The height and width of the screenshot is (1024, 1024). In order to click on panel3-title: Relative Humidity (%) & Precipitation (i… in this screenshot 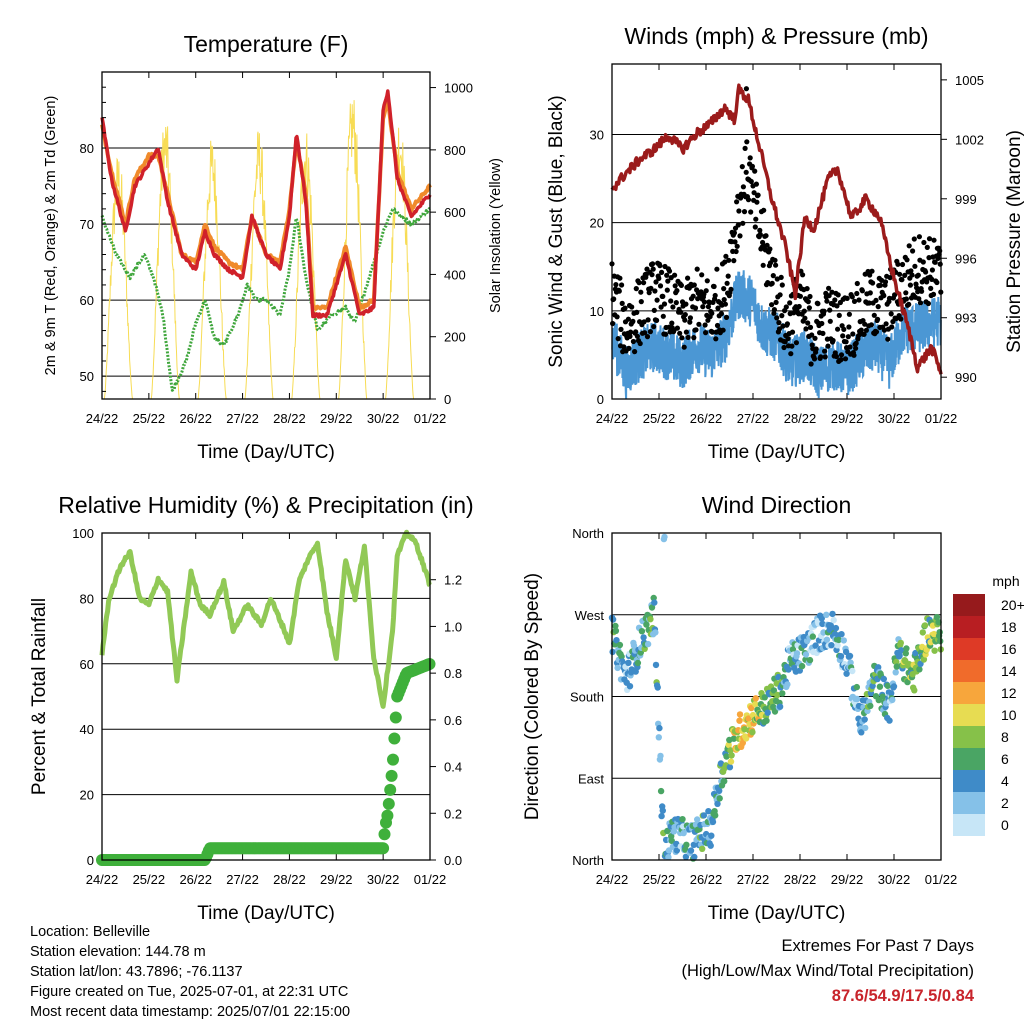, I will do `click(265, 505)`.